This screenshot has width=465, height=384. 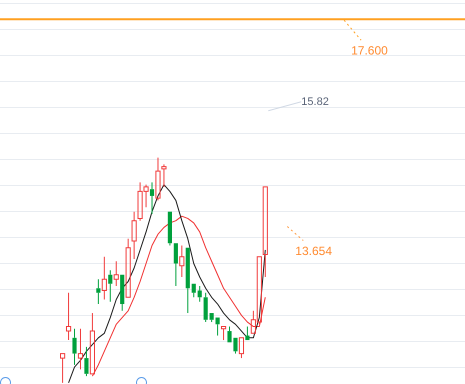 What do you see at coordinates (313, 251) in the screenshot?
I see `annotation: 13.654` at bounding box center [313, 251].